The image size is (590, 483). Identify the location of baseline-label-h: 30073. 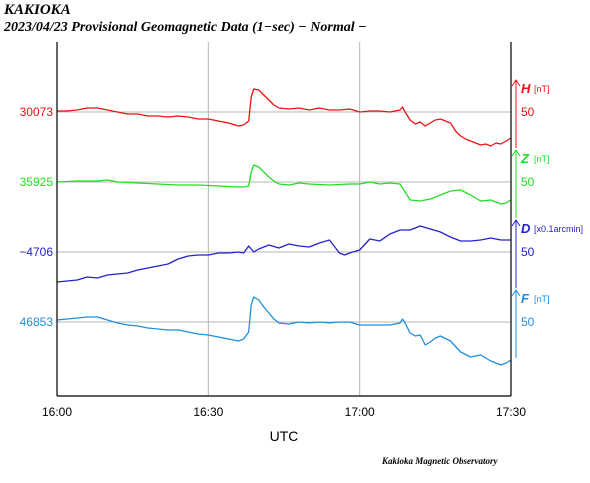
(37, 112).